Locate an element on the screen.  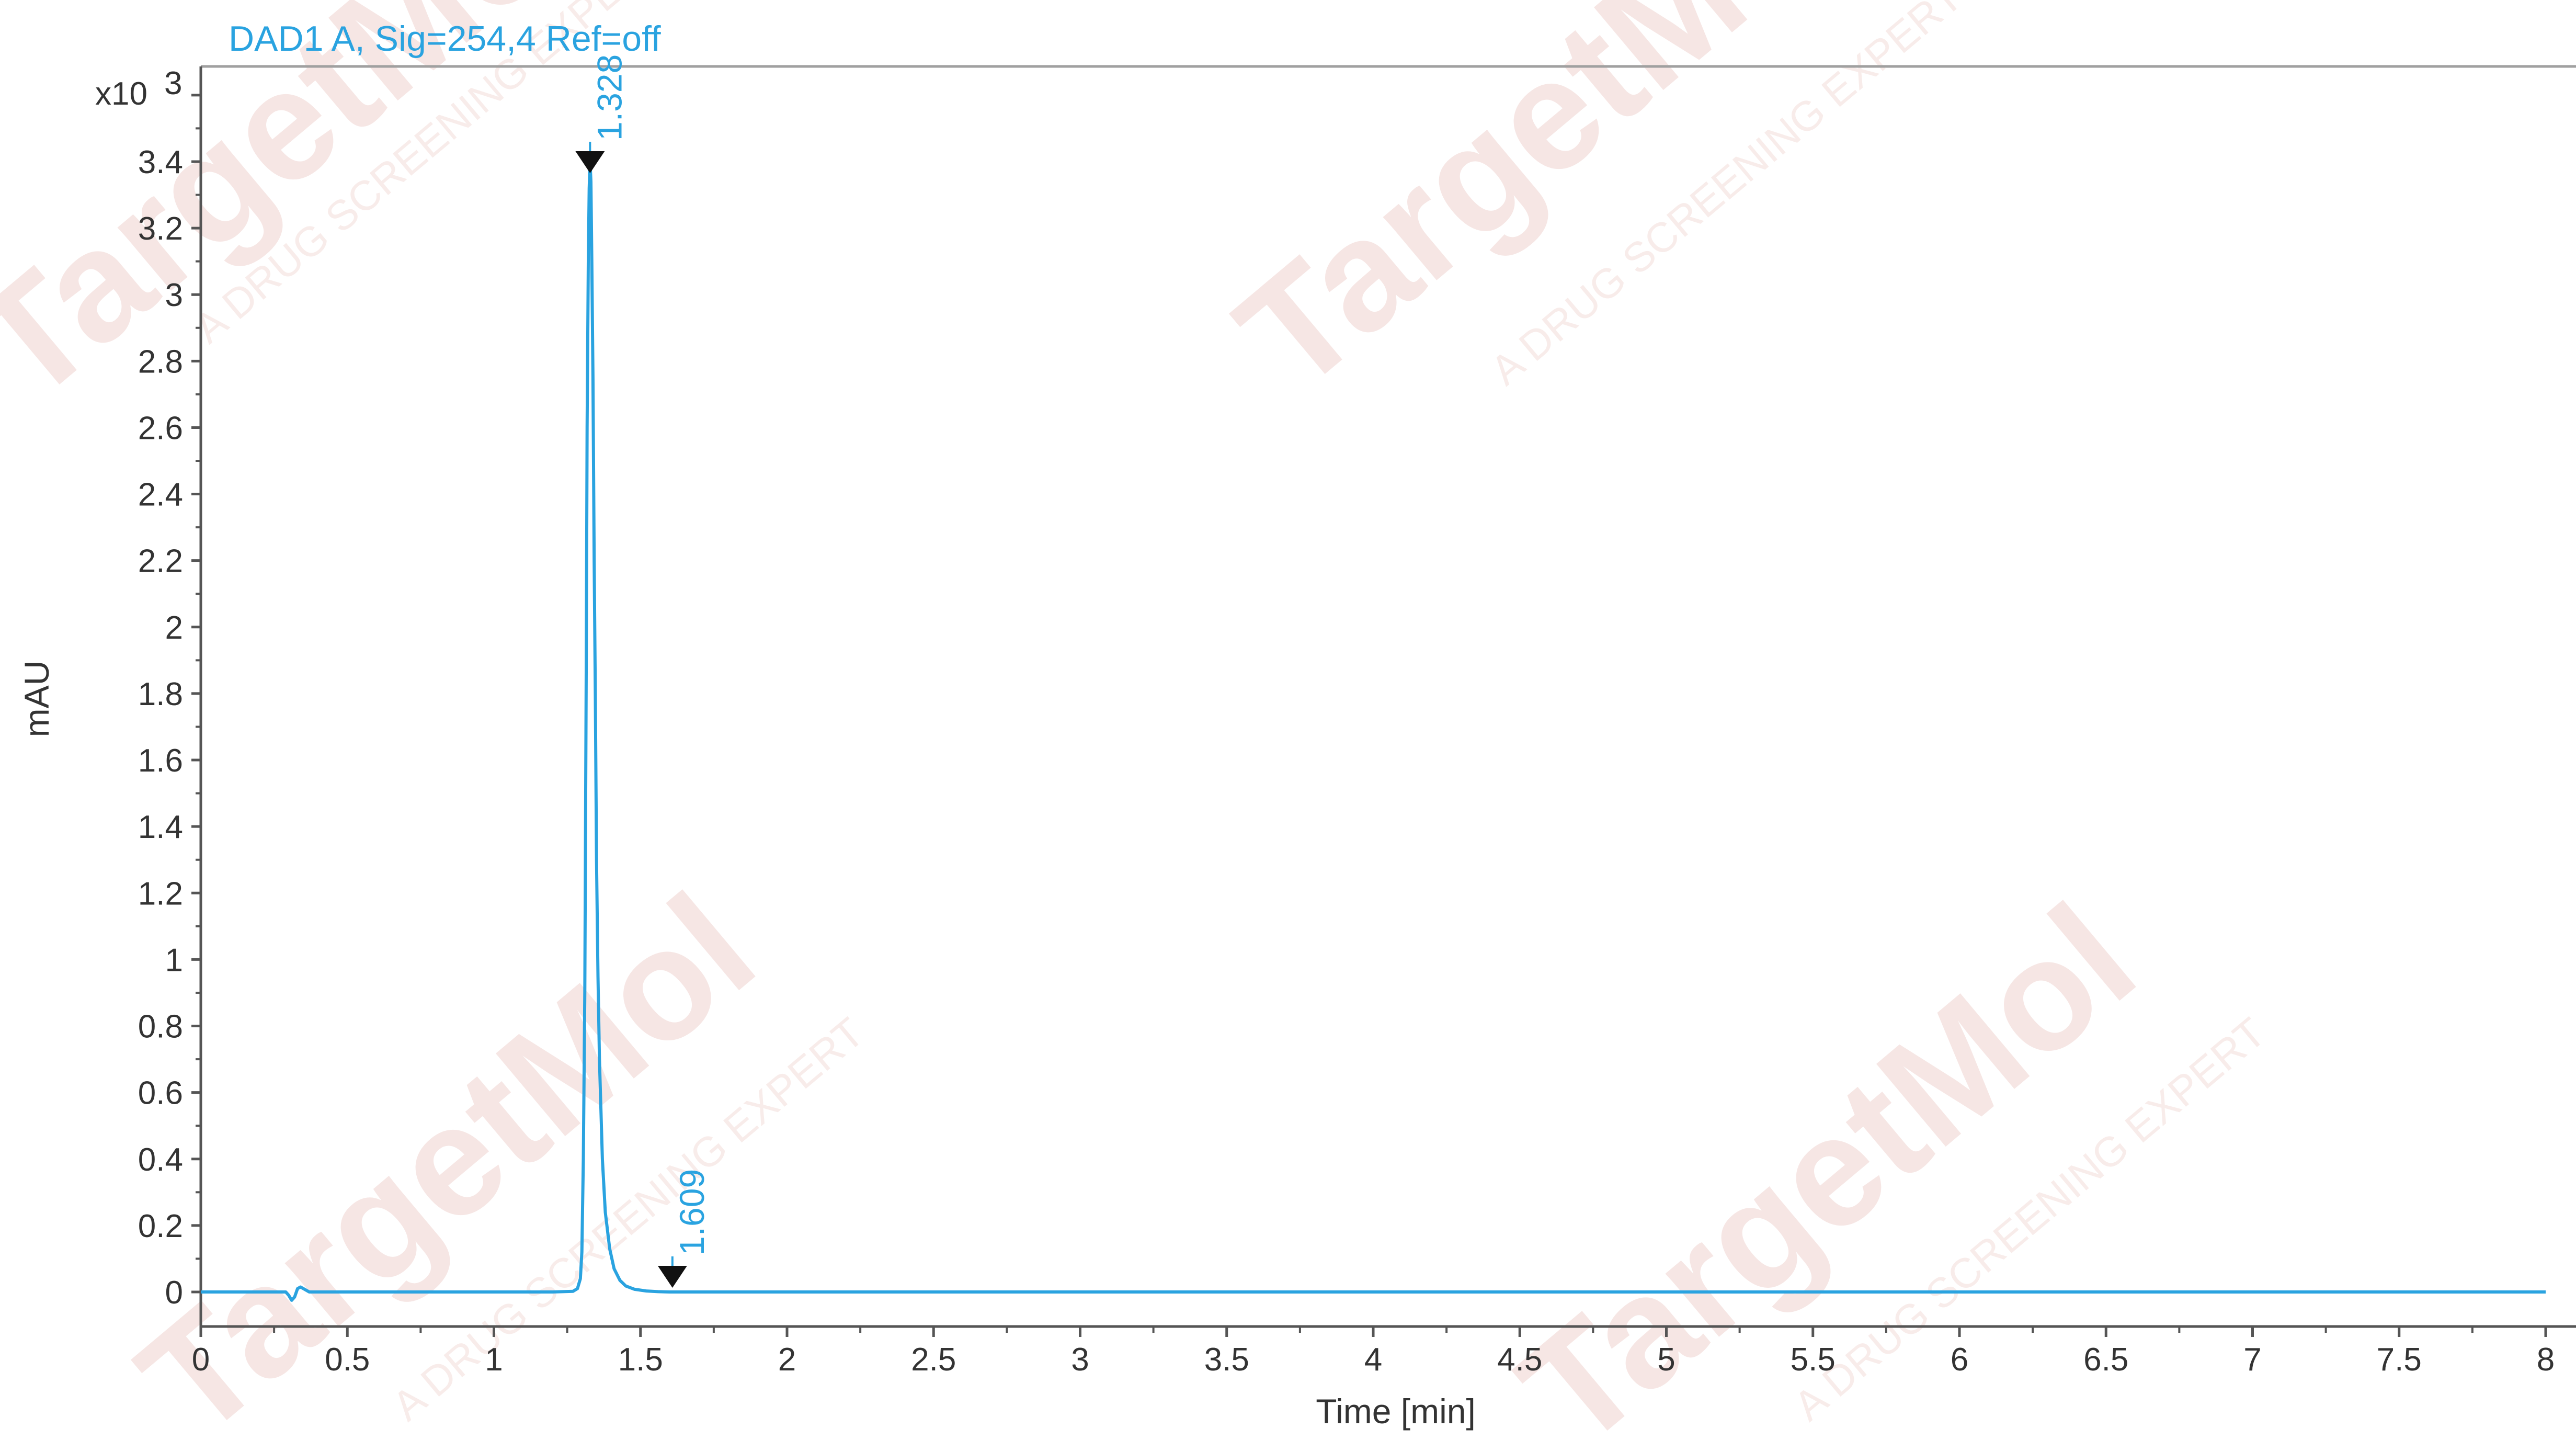
x-tick-label: 0.5 is located at coordinates (347, 1360).